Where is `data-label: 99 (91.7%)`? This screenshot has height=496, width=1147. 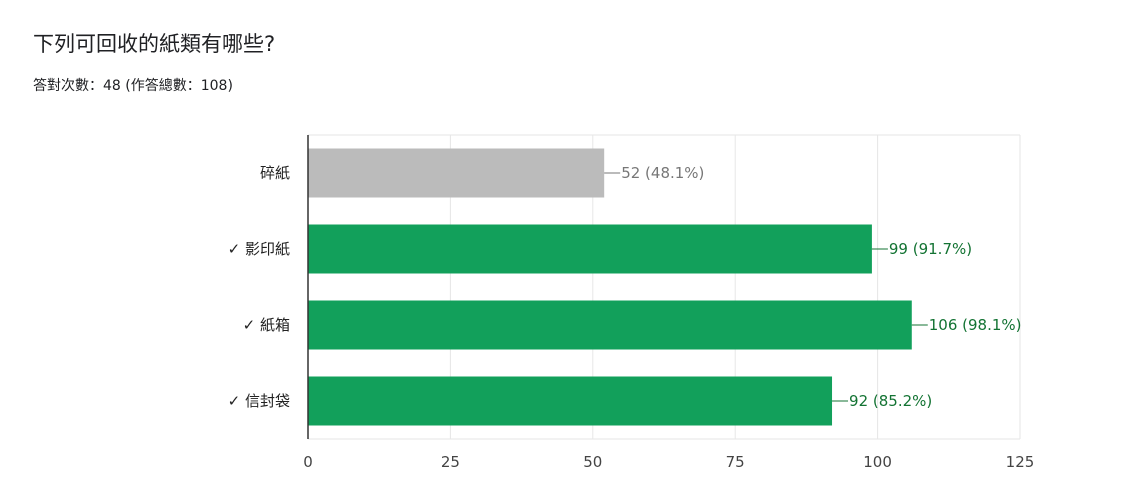
data-label: 99 (91.7%) is located at coordinates (930, 249).